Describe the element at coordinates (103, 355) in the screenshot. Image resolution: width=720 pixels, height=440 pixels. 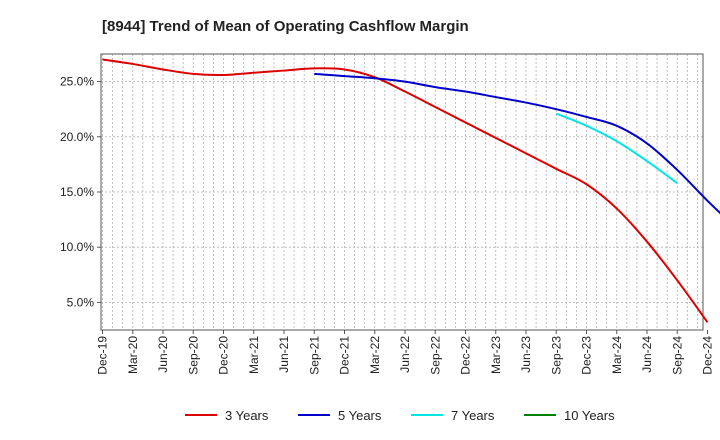
I see `x-tick-label: Dec-19` at that location.